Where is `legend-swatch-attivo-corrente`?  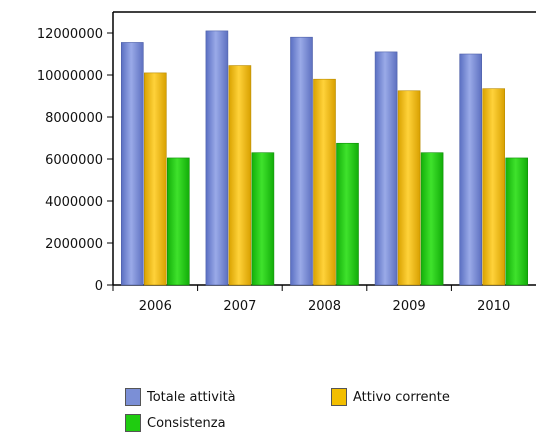
legend-swatch-attivo-corrente is located at coordinates (339, 397).